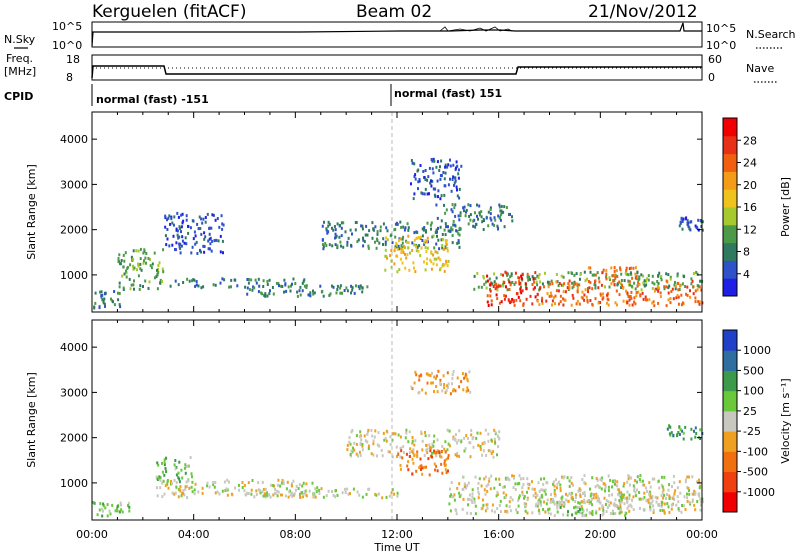 This screenshot has width=800, height=554. Describe the element at coordinates (19, 58) in the screenshot. I see `freq-left-label-1: Freq.` at that location.